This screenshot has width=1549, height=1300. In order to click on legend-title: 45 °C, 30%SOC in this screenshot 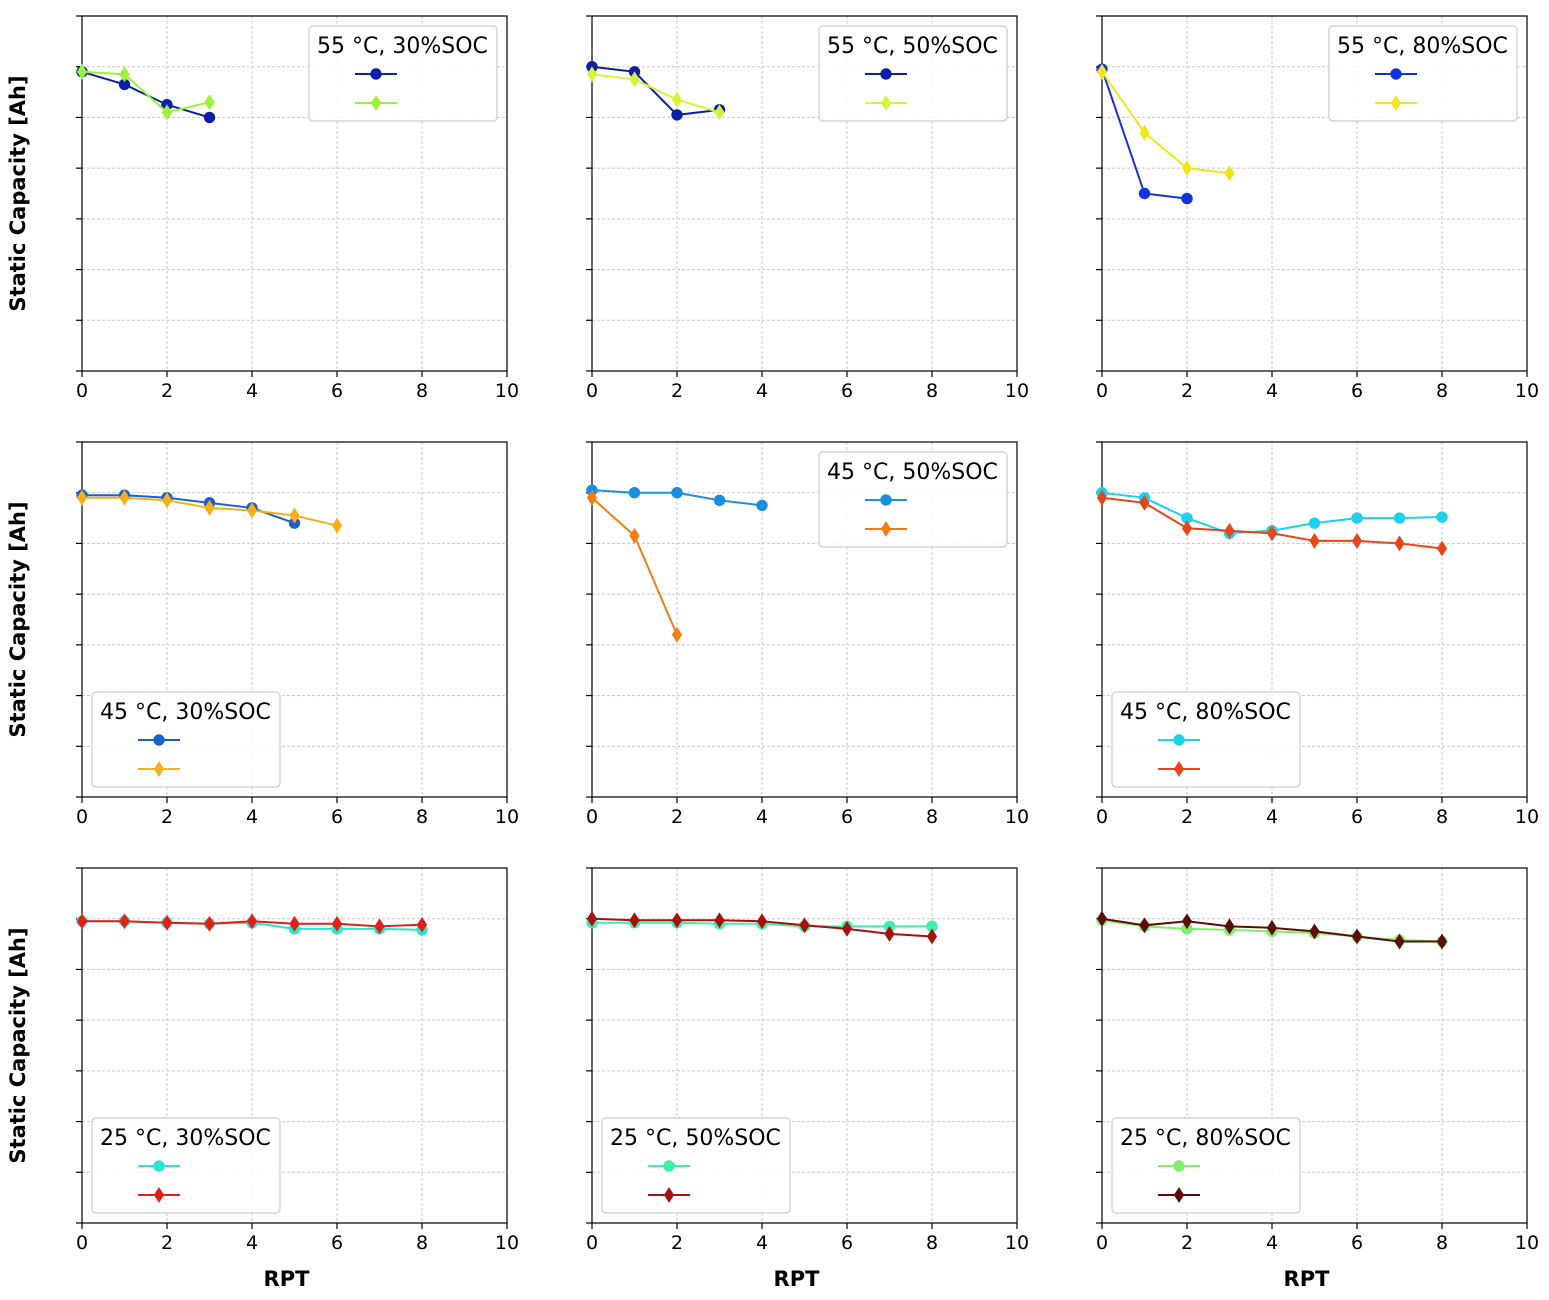, I will do `click(185, 712)`.